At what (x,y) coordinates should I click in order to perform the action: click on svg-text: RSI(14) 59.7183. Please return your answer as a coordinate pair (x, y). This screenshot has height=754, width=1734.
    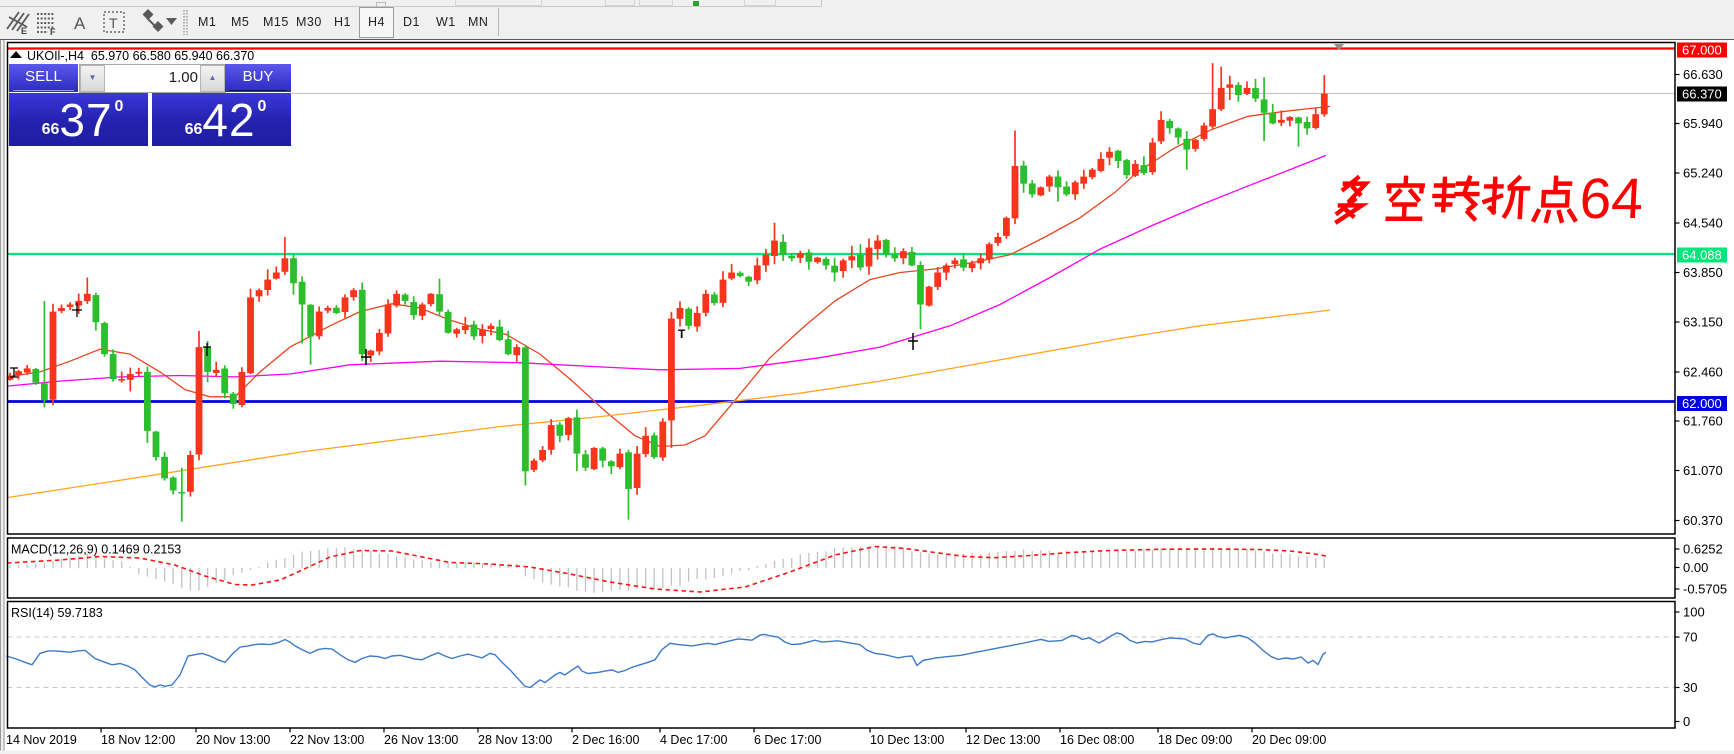
    Looking at the image, I should click on (57, 613).